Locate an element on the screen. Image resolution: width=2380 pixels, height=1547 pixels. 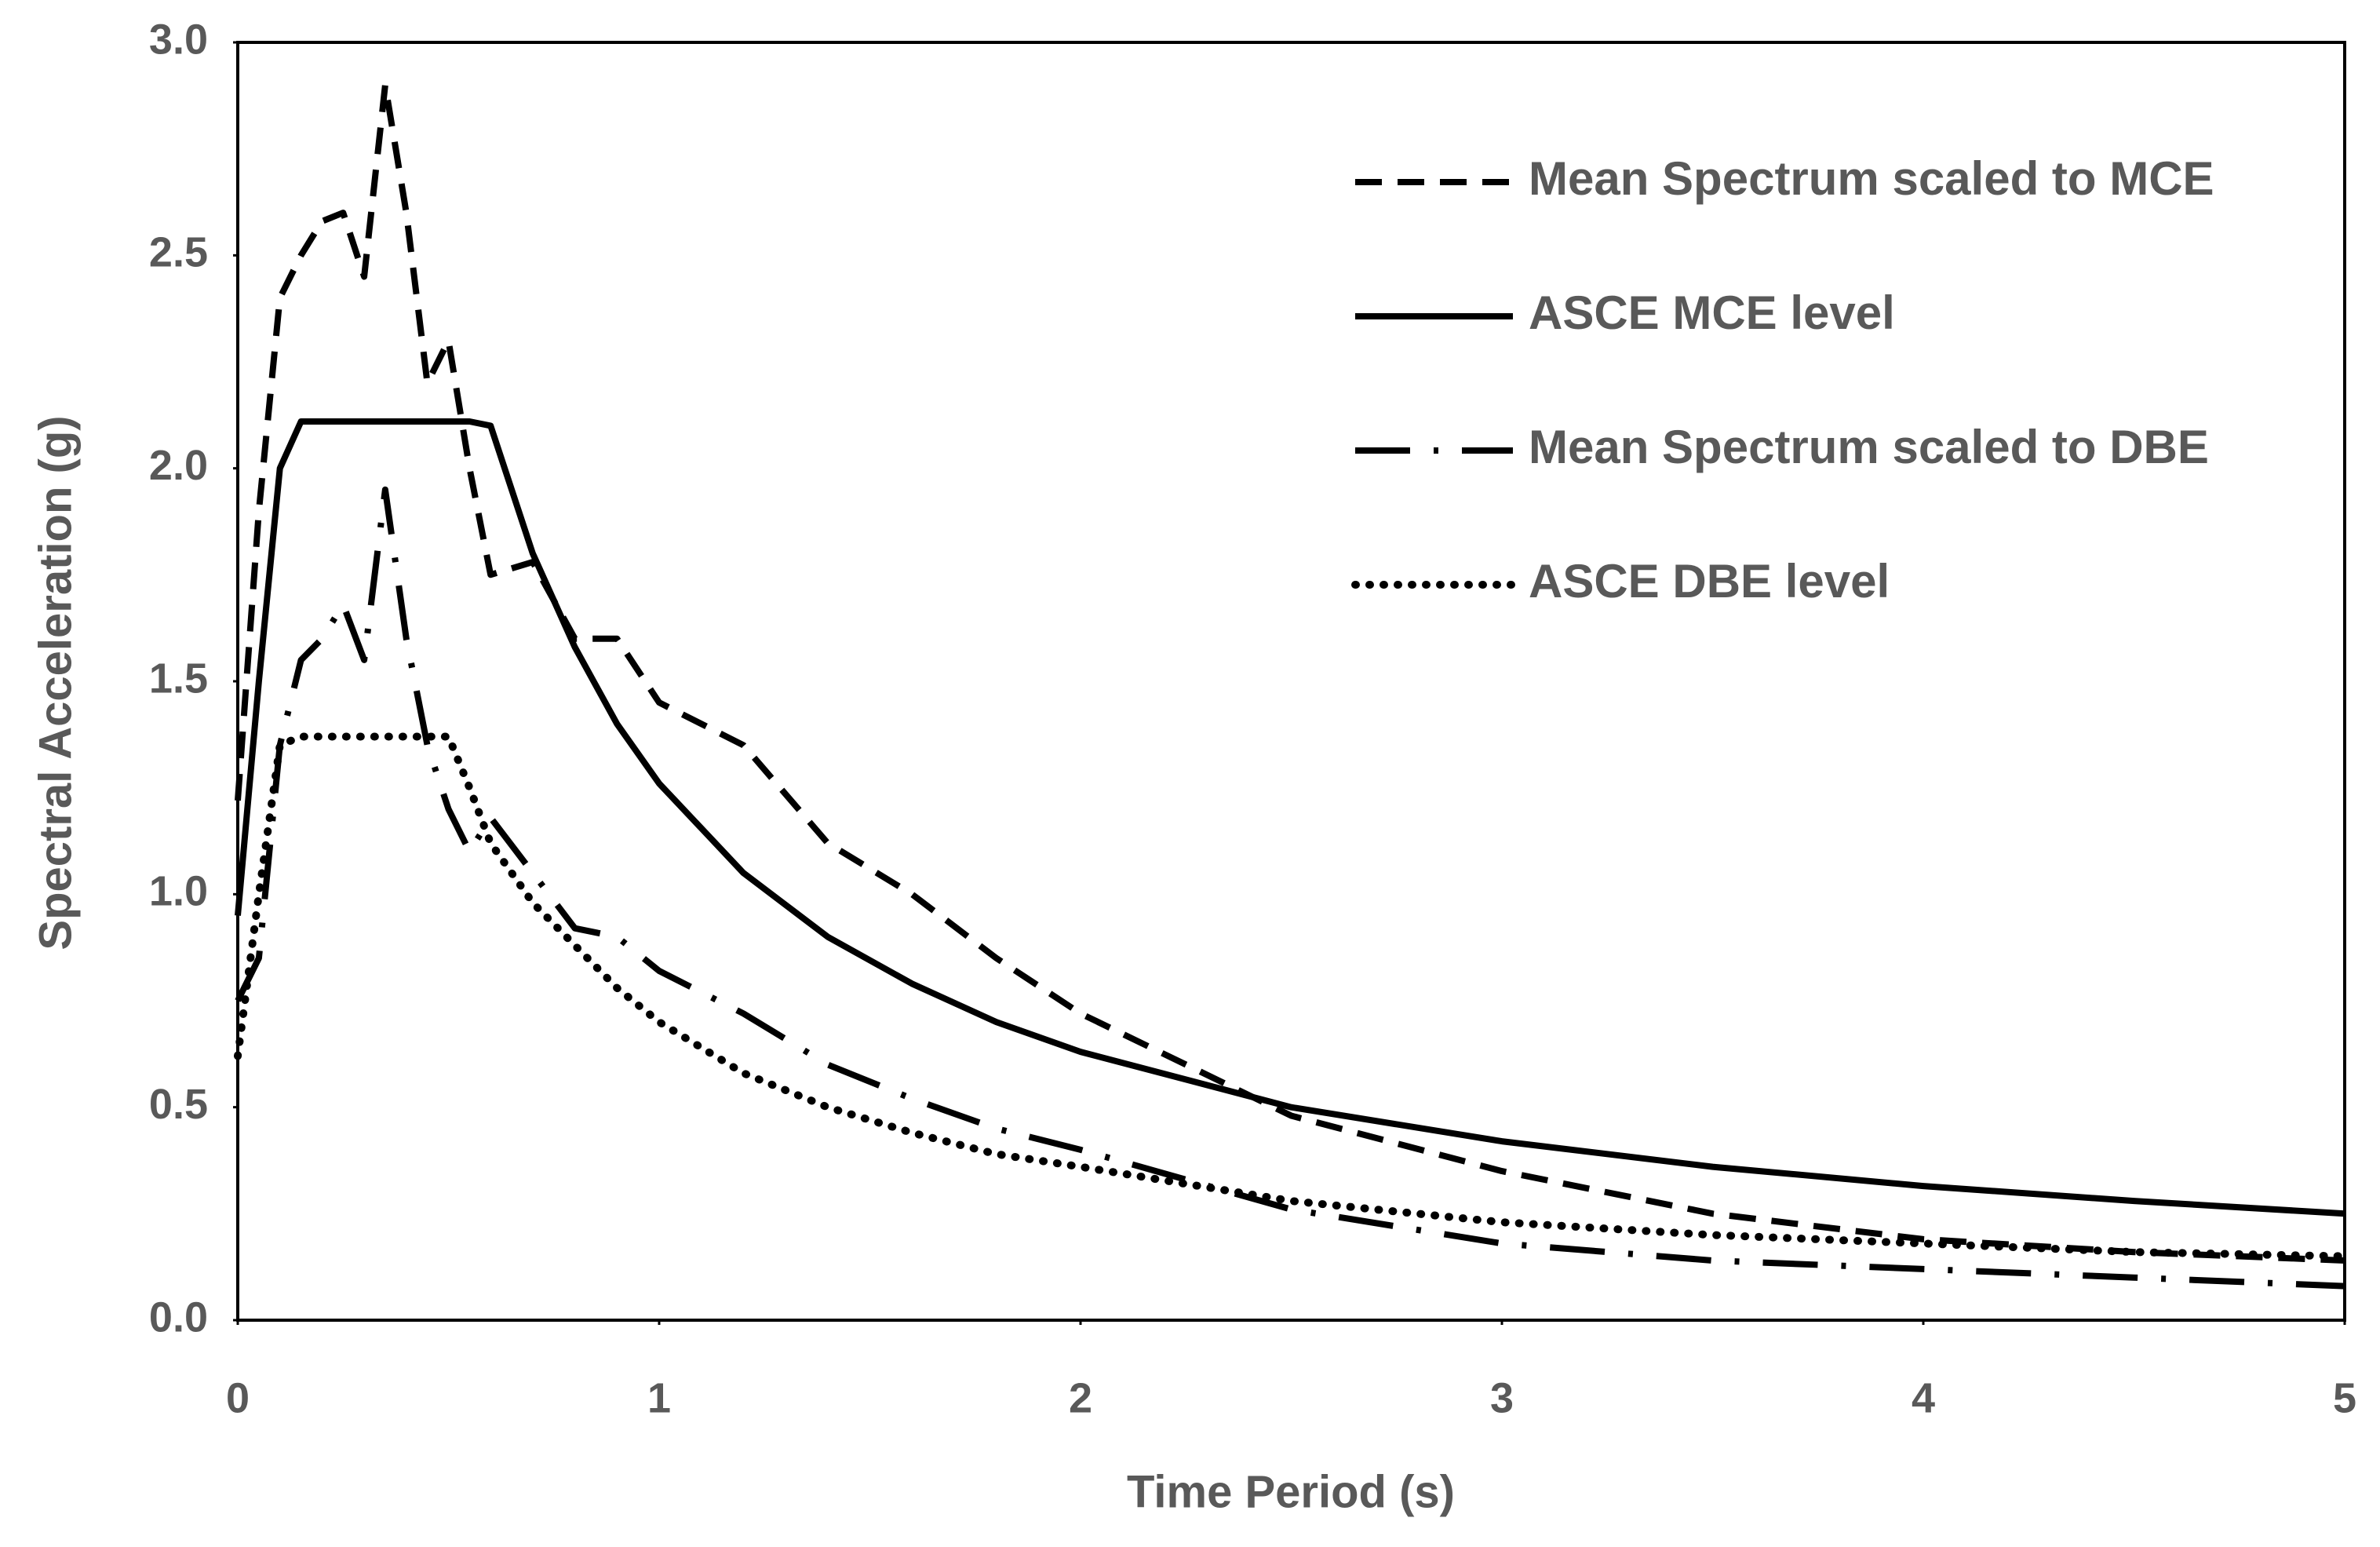
x-tick-label: 0 is located at coordinates (238, 1397).